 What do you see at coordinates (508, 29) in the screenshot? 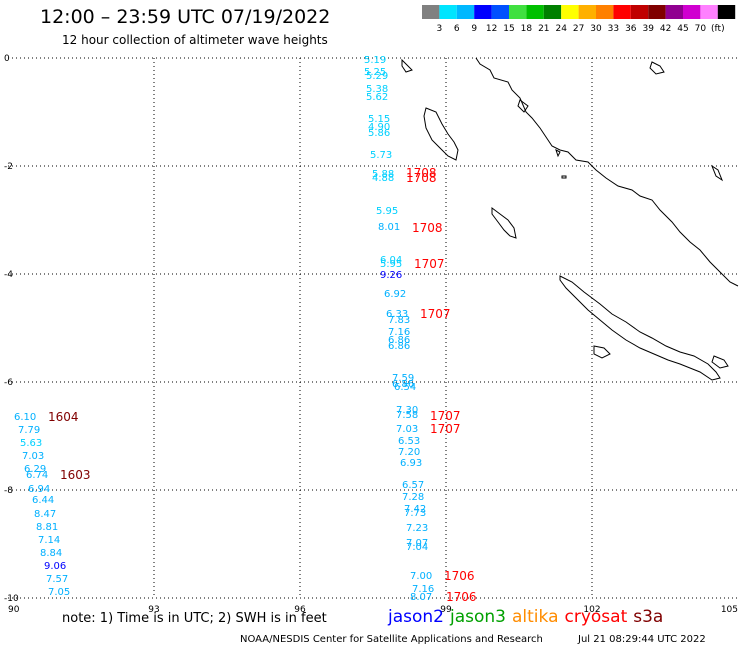
I see `color-scale-label: 15` at bounding box center [508, 29].